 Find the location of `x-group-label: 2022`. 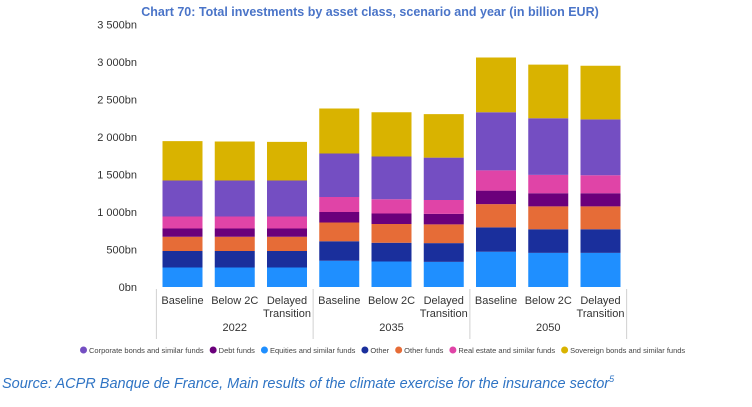

x-group-label: 2022 is located at coordinates (235, 328).